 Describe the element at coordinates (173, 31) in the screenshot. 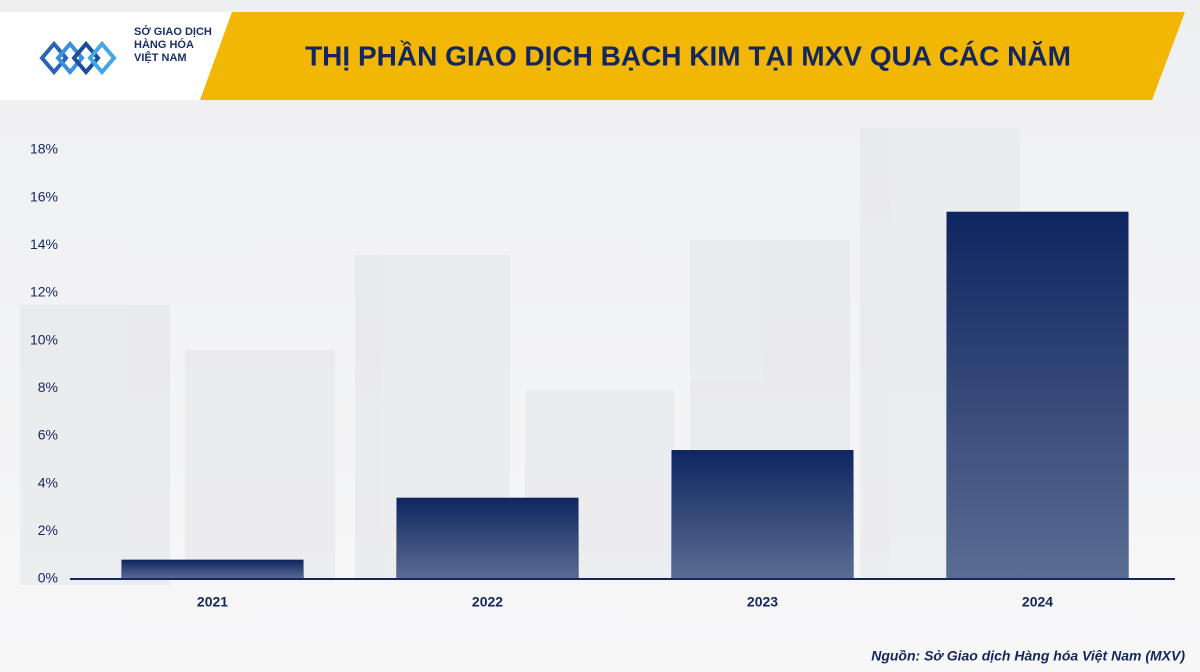

I see `brand-line: SỞ GIAO DỊCH` at that location.